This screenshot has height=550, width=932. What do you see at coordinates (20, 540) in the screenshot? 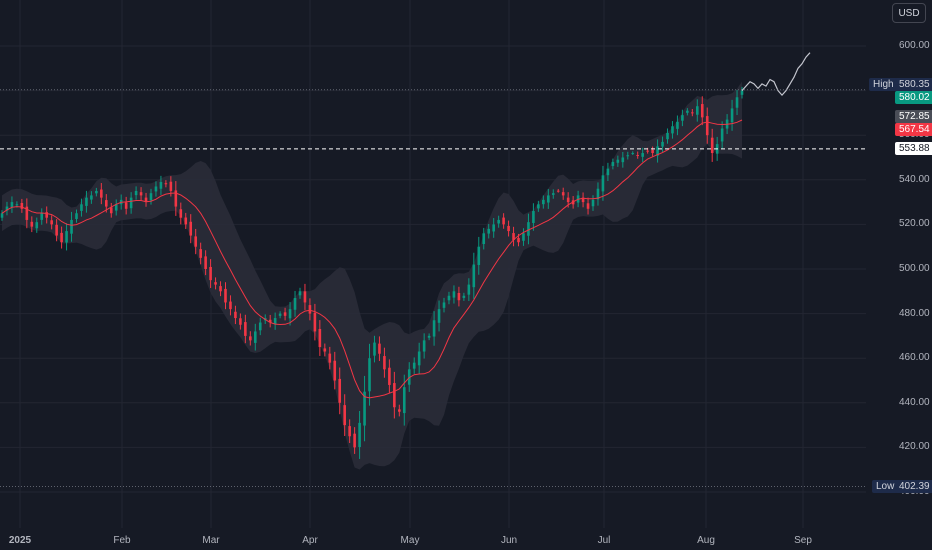
I see `x-tick-label: 2025` at bounding box center [20, 540].